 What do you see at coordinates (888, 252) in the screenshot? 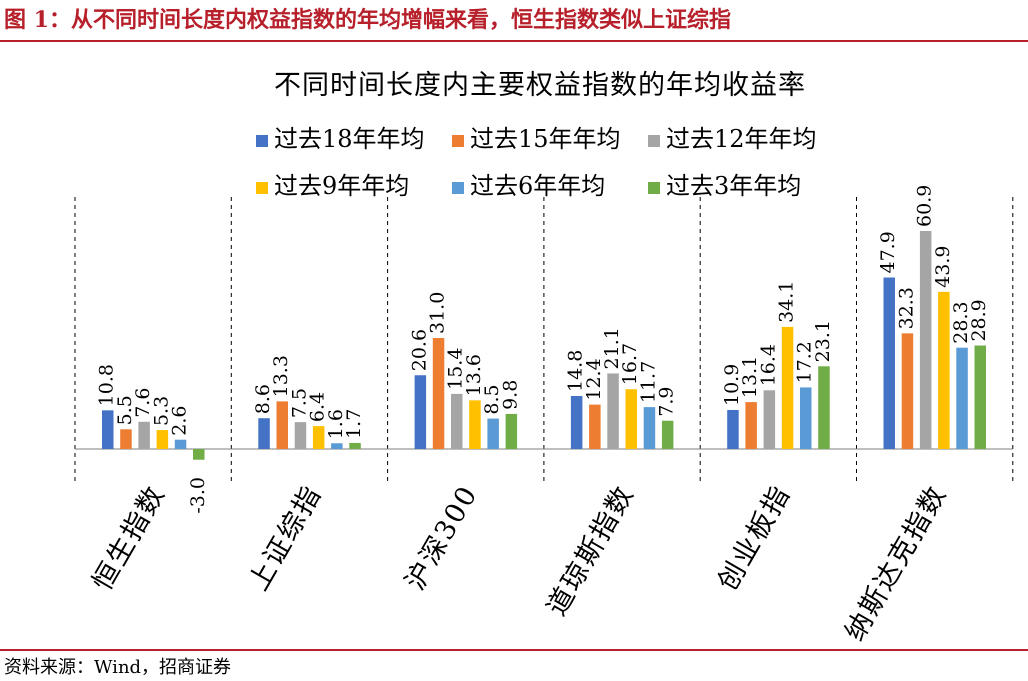
I see `data-label: 47.9` at bounding box center [888, 252].